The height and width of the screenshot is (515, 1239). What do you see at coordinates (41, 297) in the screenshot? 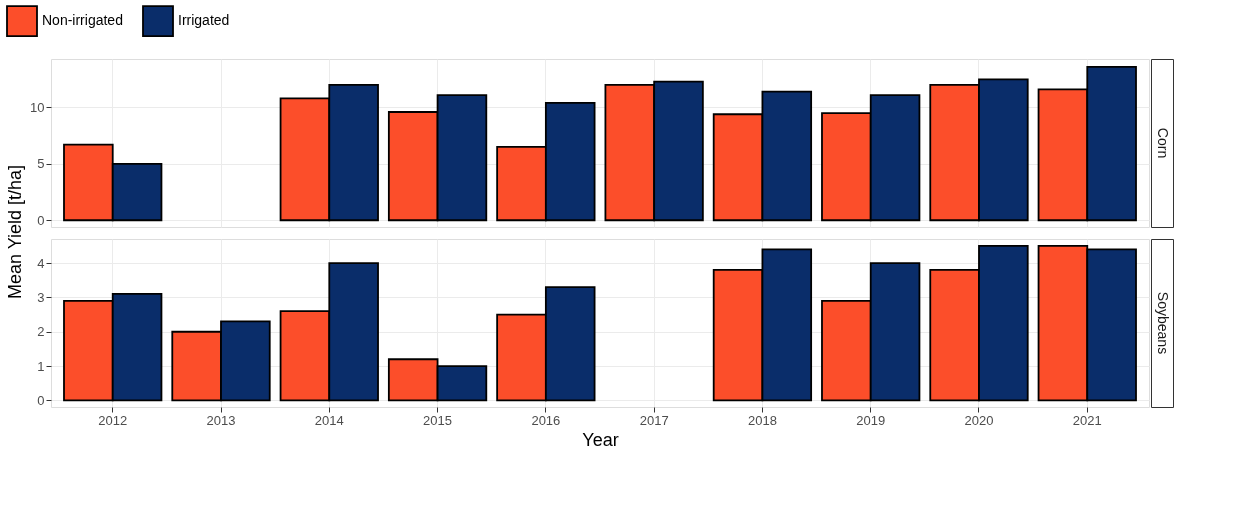
I see `y-tick-label: 3` at bounding box center [41, 297].